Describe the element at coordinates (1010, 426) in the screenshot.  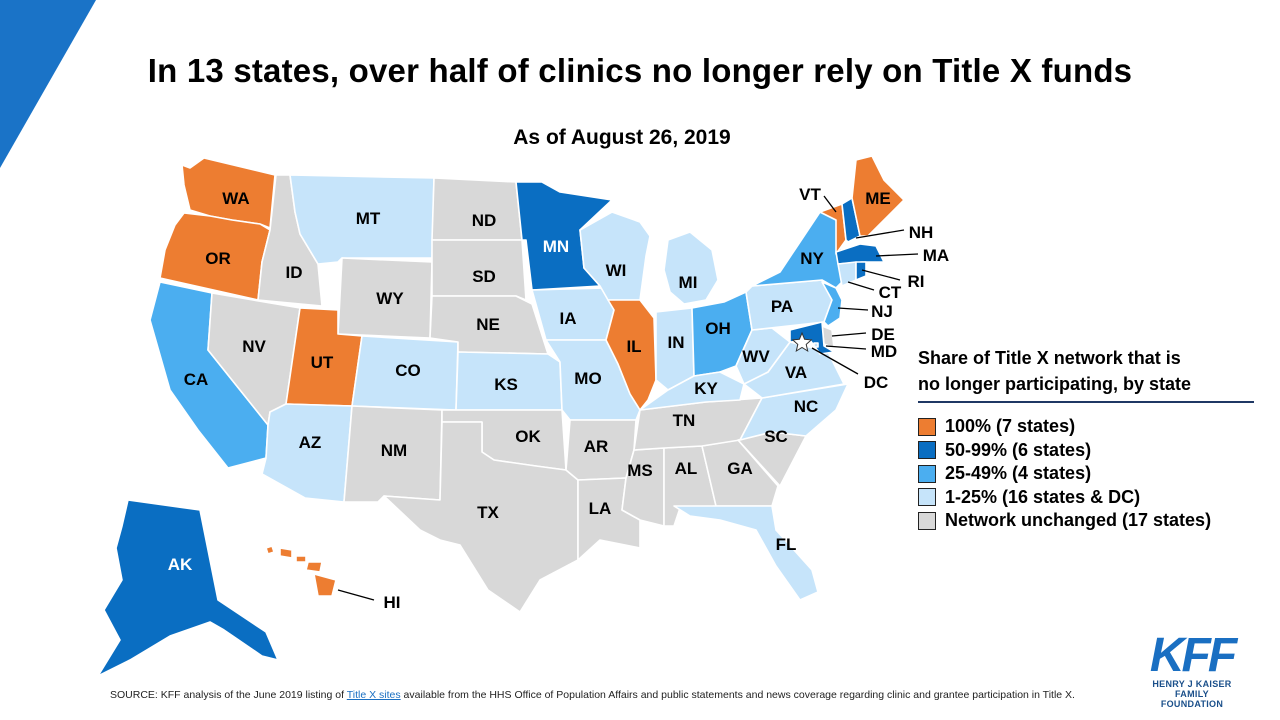
I see `legend-label-100: 100% (7 states)` at that location.